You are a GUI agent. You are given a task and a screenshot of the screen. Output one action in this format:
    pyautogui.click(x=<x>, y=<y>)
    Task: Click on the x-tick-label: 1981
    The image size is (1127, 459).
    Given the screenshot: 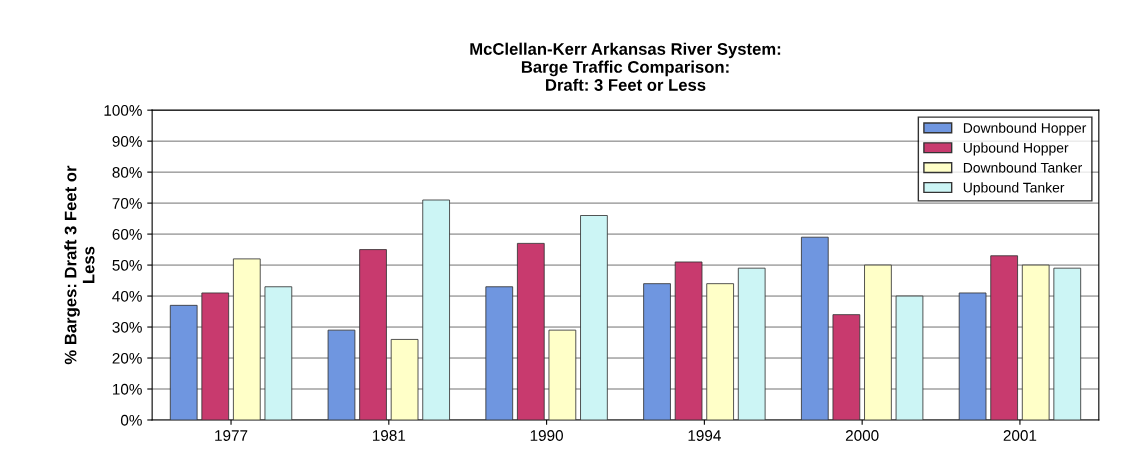 What is the action you would take?
    pyautogui.click(x=389, y=435)
    